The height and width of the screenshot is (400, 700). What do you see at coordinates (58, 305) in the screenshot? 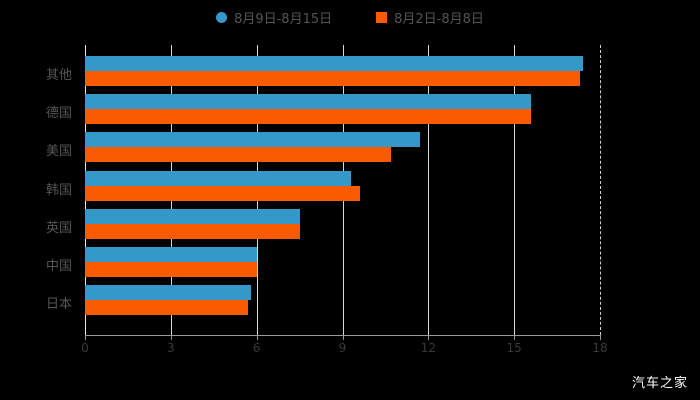
I see `category-label: 日本` at bounding box center [58, 305].